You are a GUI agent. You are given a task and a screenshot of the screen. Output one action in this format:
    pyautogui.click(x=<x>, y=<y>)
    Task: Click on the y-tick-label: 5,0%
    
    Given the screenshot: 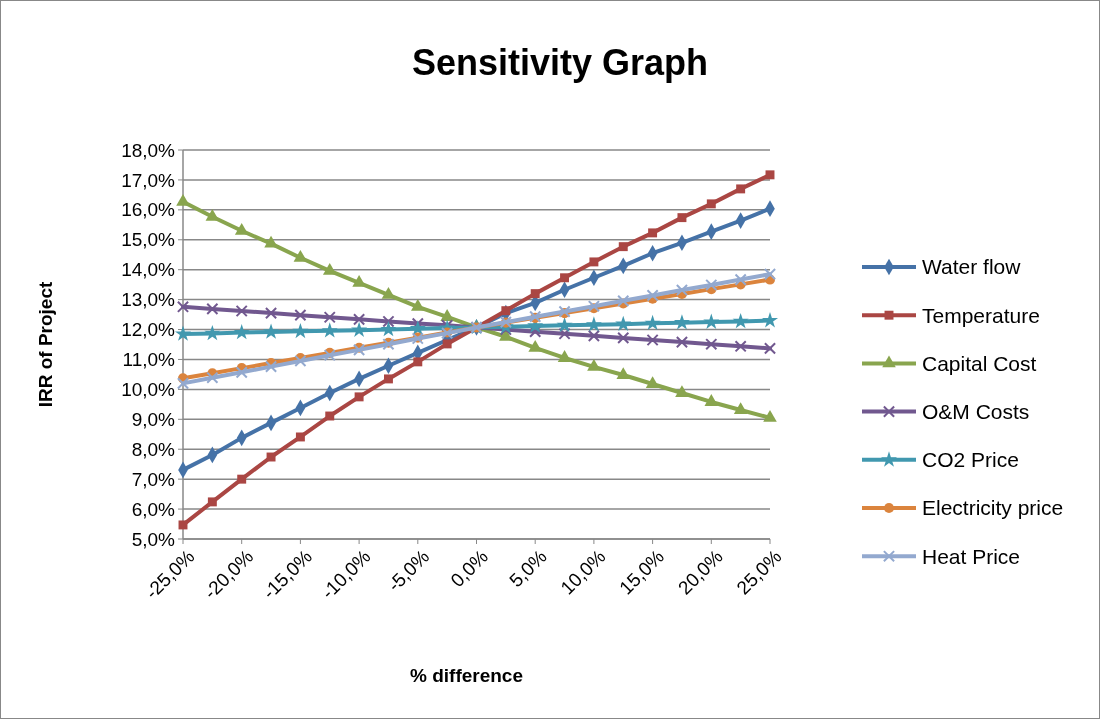 What is the action you would take?
    pyautogui.click(x=153, y=539)
    